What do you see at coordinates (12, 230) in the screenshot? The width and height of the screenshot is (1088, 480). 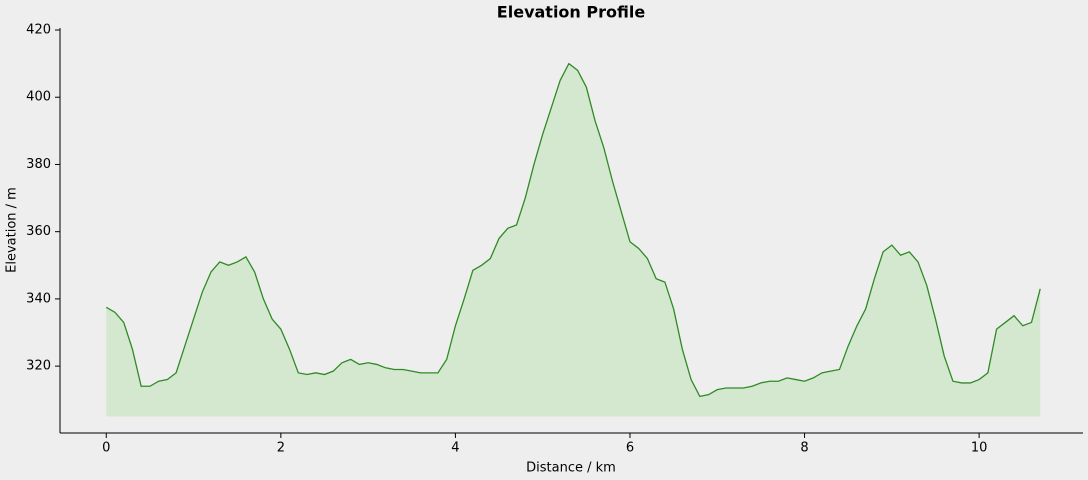 I see `y-axis-label: Elevation / m` at bounding box center [12, 230].